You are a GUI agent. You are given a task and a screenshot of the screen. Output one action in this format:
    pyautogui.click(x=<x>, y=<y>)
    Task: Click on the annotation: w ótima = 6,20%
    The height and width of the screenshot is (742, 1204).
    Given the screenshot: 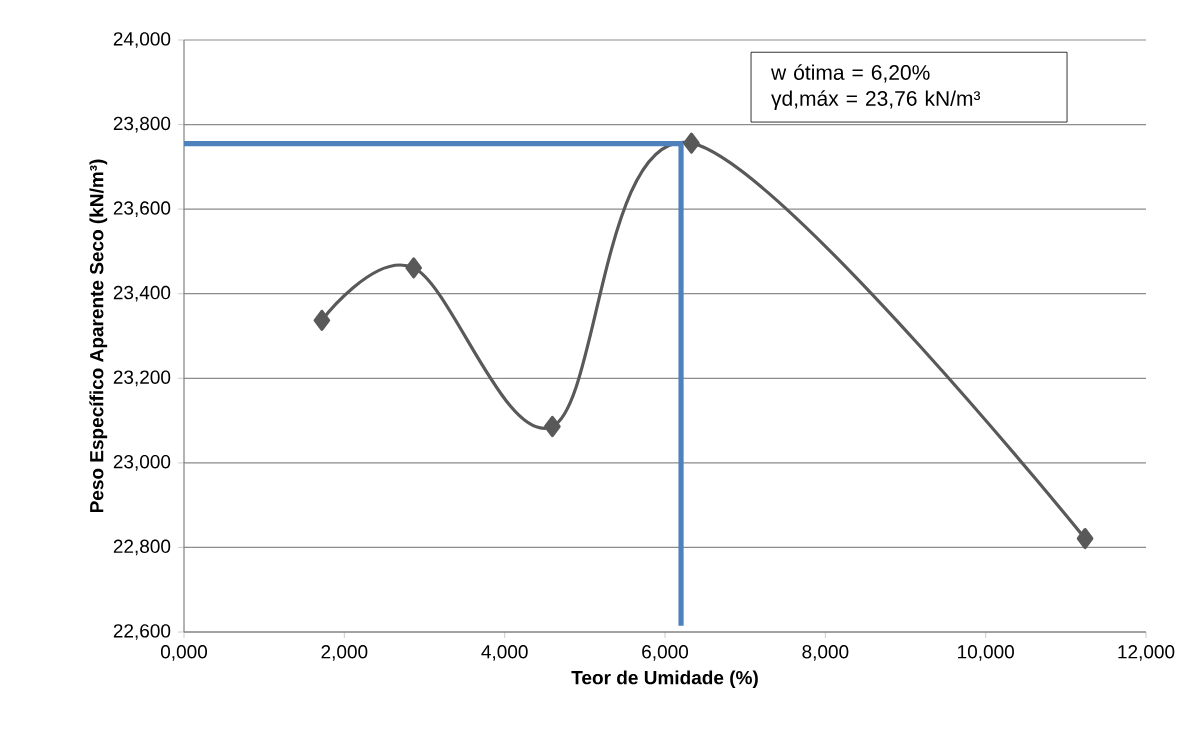 What is the action you would take?
    pyautogui.click(x=850, y=73)
    